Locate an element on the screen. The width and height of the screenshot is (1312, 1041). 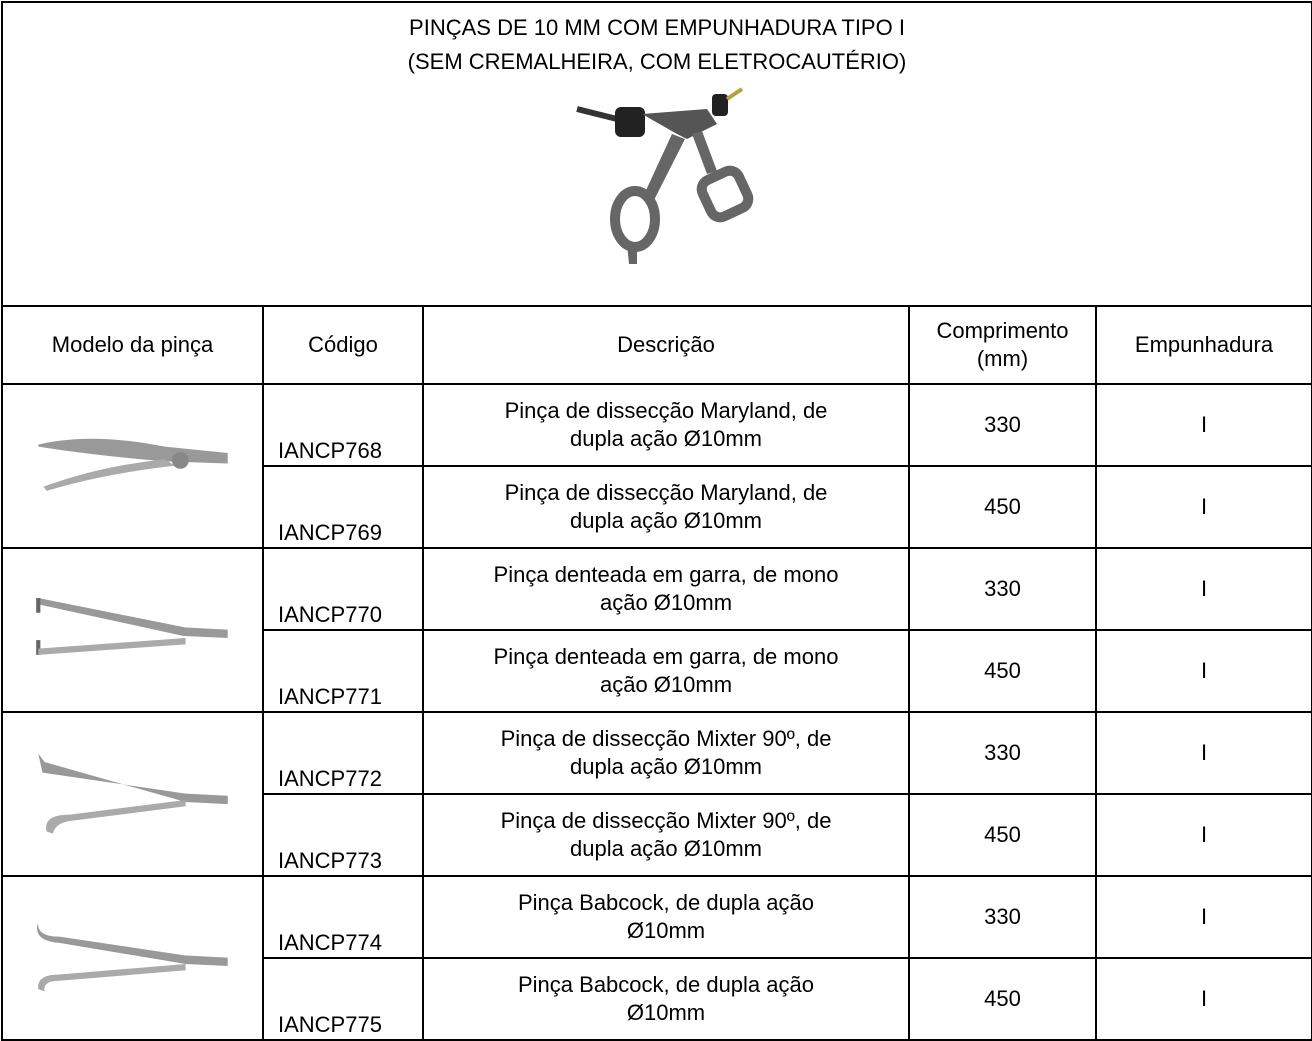
code-cell: IANCP774 is located at coordinates (343, 917).